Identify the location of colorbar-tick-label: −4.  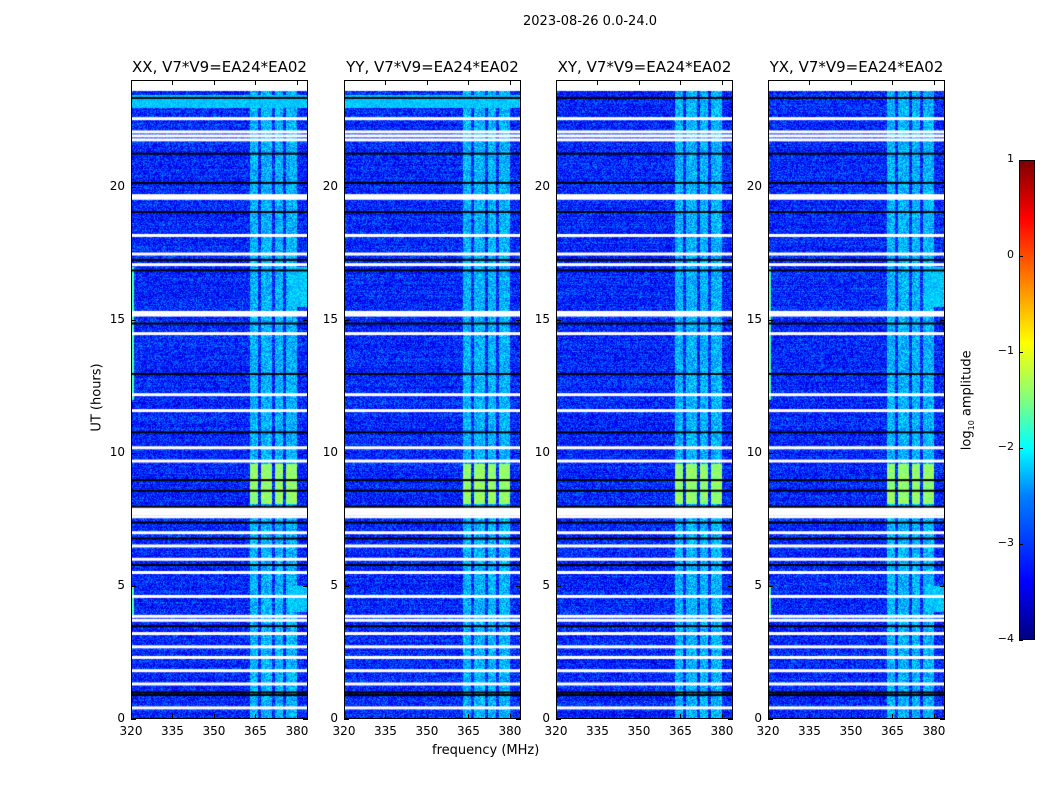
(1005, 638).